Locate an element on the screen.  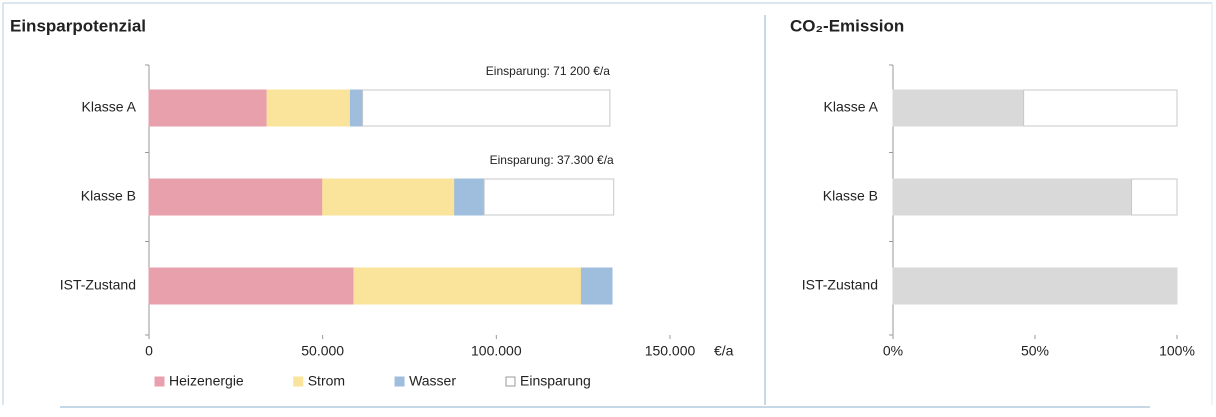
x-tick-label: 100.000 is located at coordinates (496, 351).